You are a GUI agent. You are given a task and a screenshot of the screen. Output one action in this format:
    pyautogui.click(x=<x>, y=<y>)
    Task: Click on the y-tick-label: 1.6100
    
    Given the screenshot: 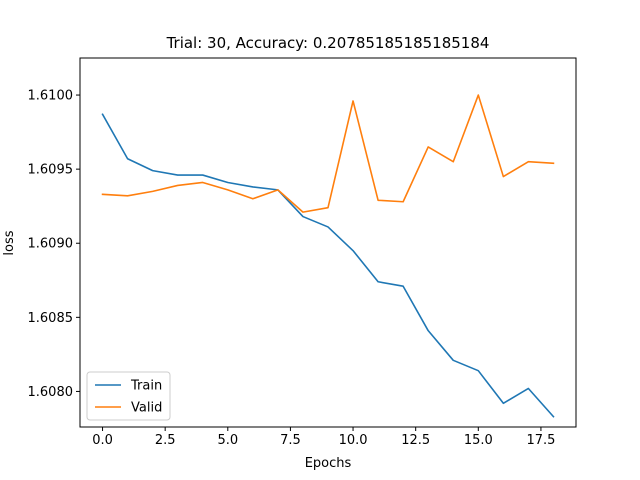 What is the action you would take?
    pyautogui.click(x=51, y=96)
    